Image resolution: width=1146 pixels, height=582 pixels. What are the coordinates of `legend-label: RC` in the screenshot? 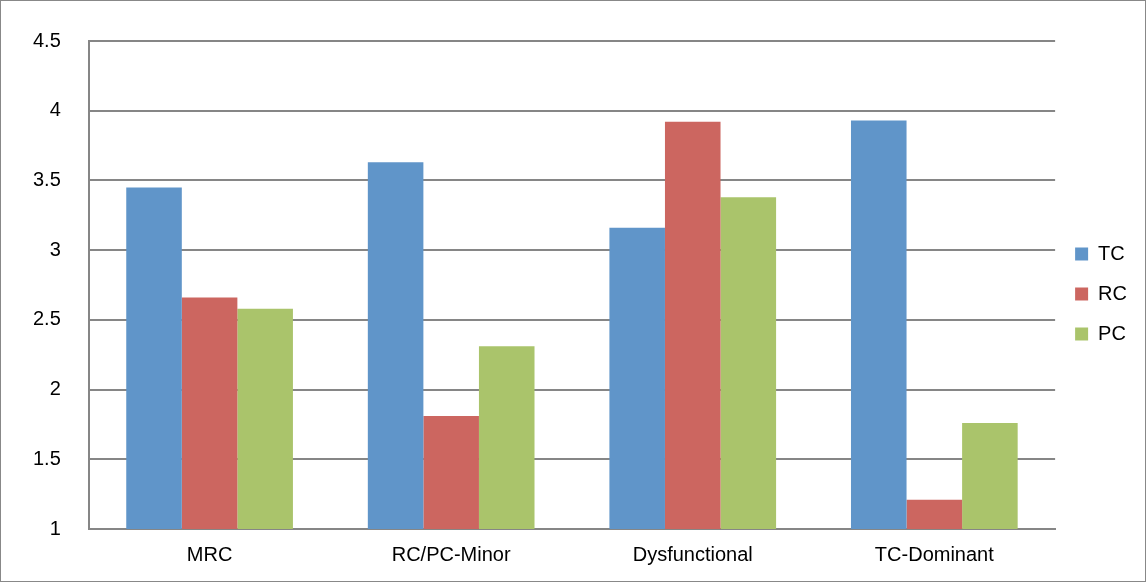 It's located at (1112, 292).